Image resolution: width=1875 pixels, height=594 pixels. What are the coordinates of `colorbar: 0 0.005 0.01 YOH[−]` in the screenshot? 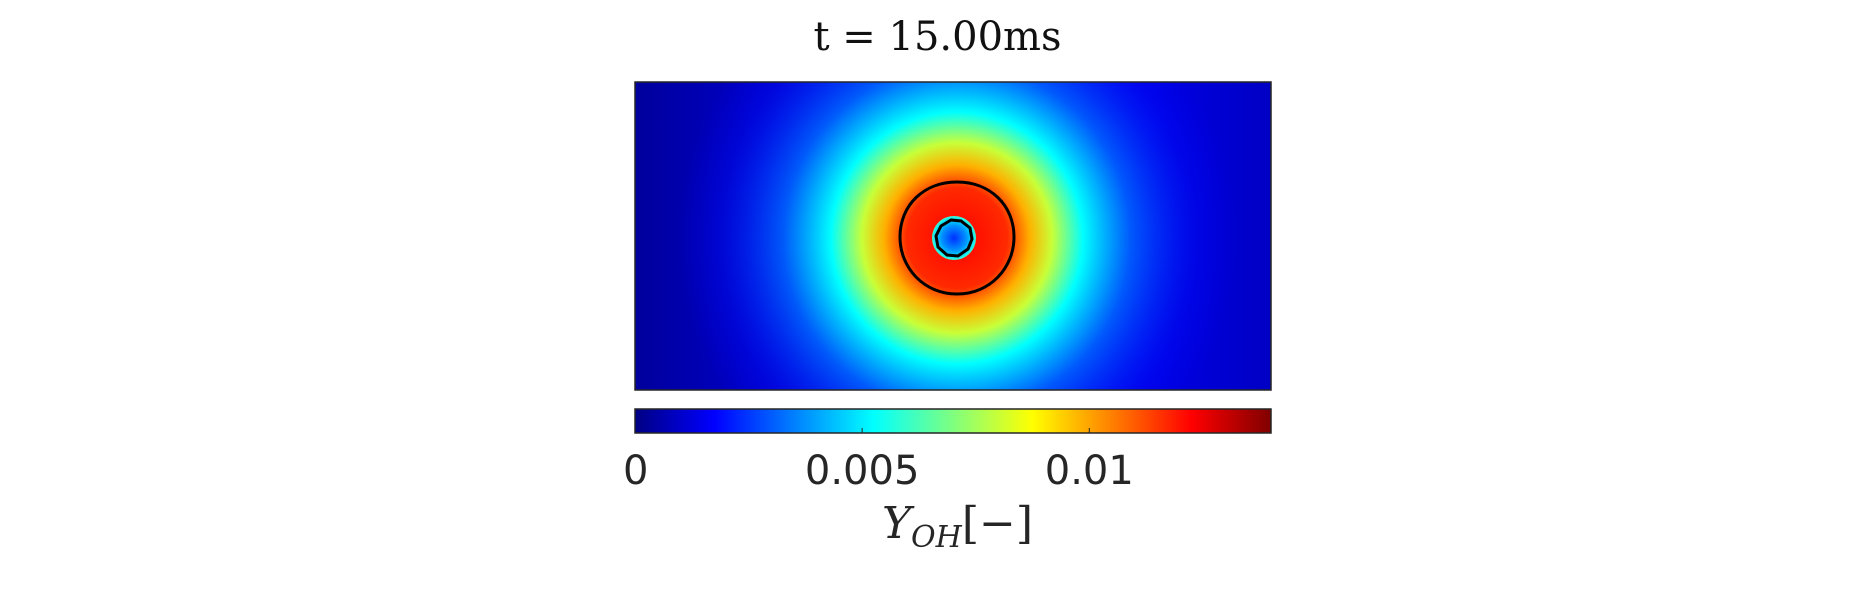 It's located at (947, 481).